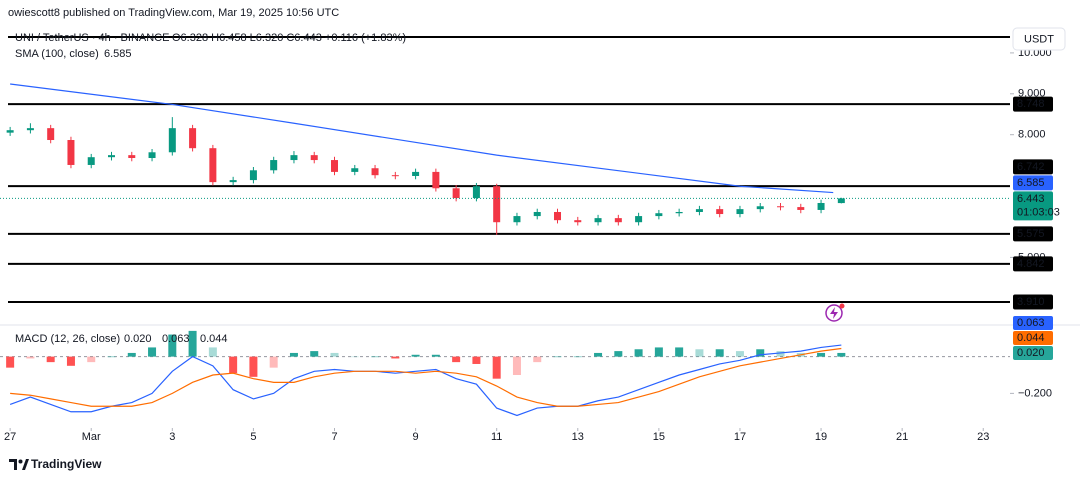  What do you see at coordinates (67, 339) in the screenshot?
I see `macd-title: MACD (12, 26, close)` at bounding box center [67, 339].